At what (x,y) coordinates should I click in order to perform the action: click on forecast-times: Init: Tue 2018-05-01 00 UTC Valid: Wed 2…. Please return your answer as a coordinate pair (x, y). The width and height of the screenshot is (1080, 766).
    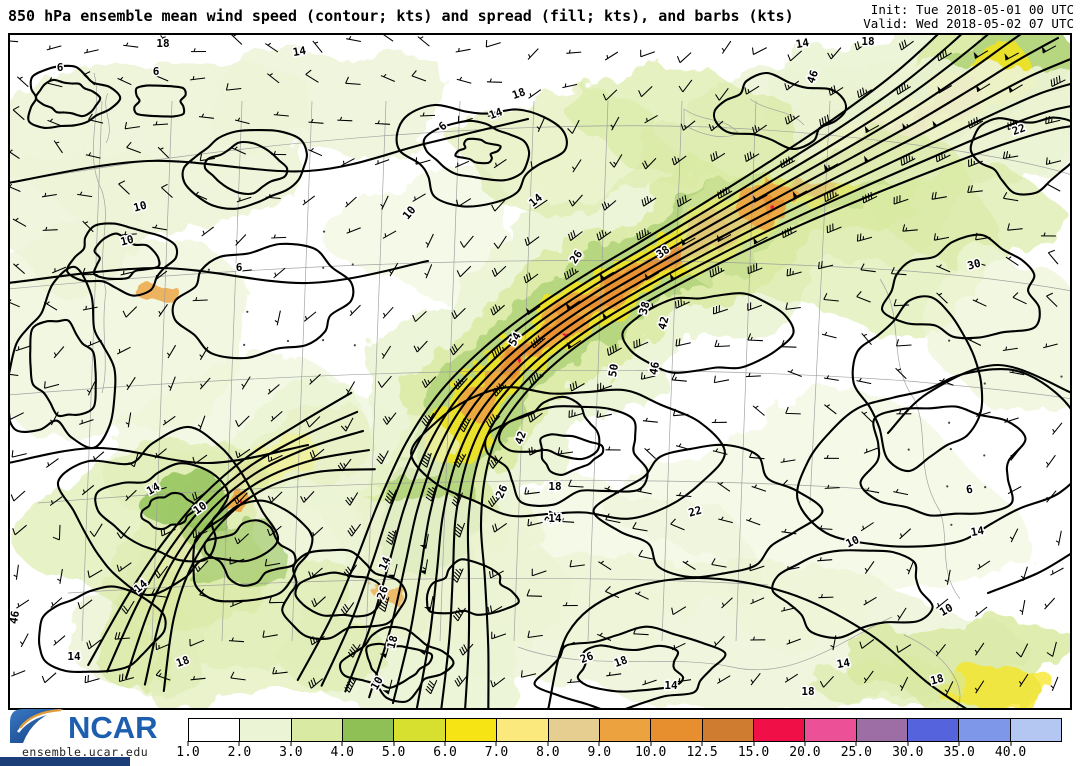
    Looking at the image, I should click on (968, 17).